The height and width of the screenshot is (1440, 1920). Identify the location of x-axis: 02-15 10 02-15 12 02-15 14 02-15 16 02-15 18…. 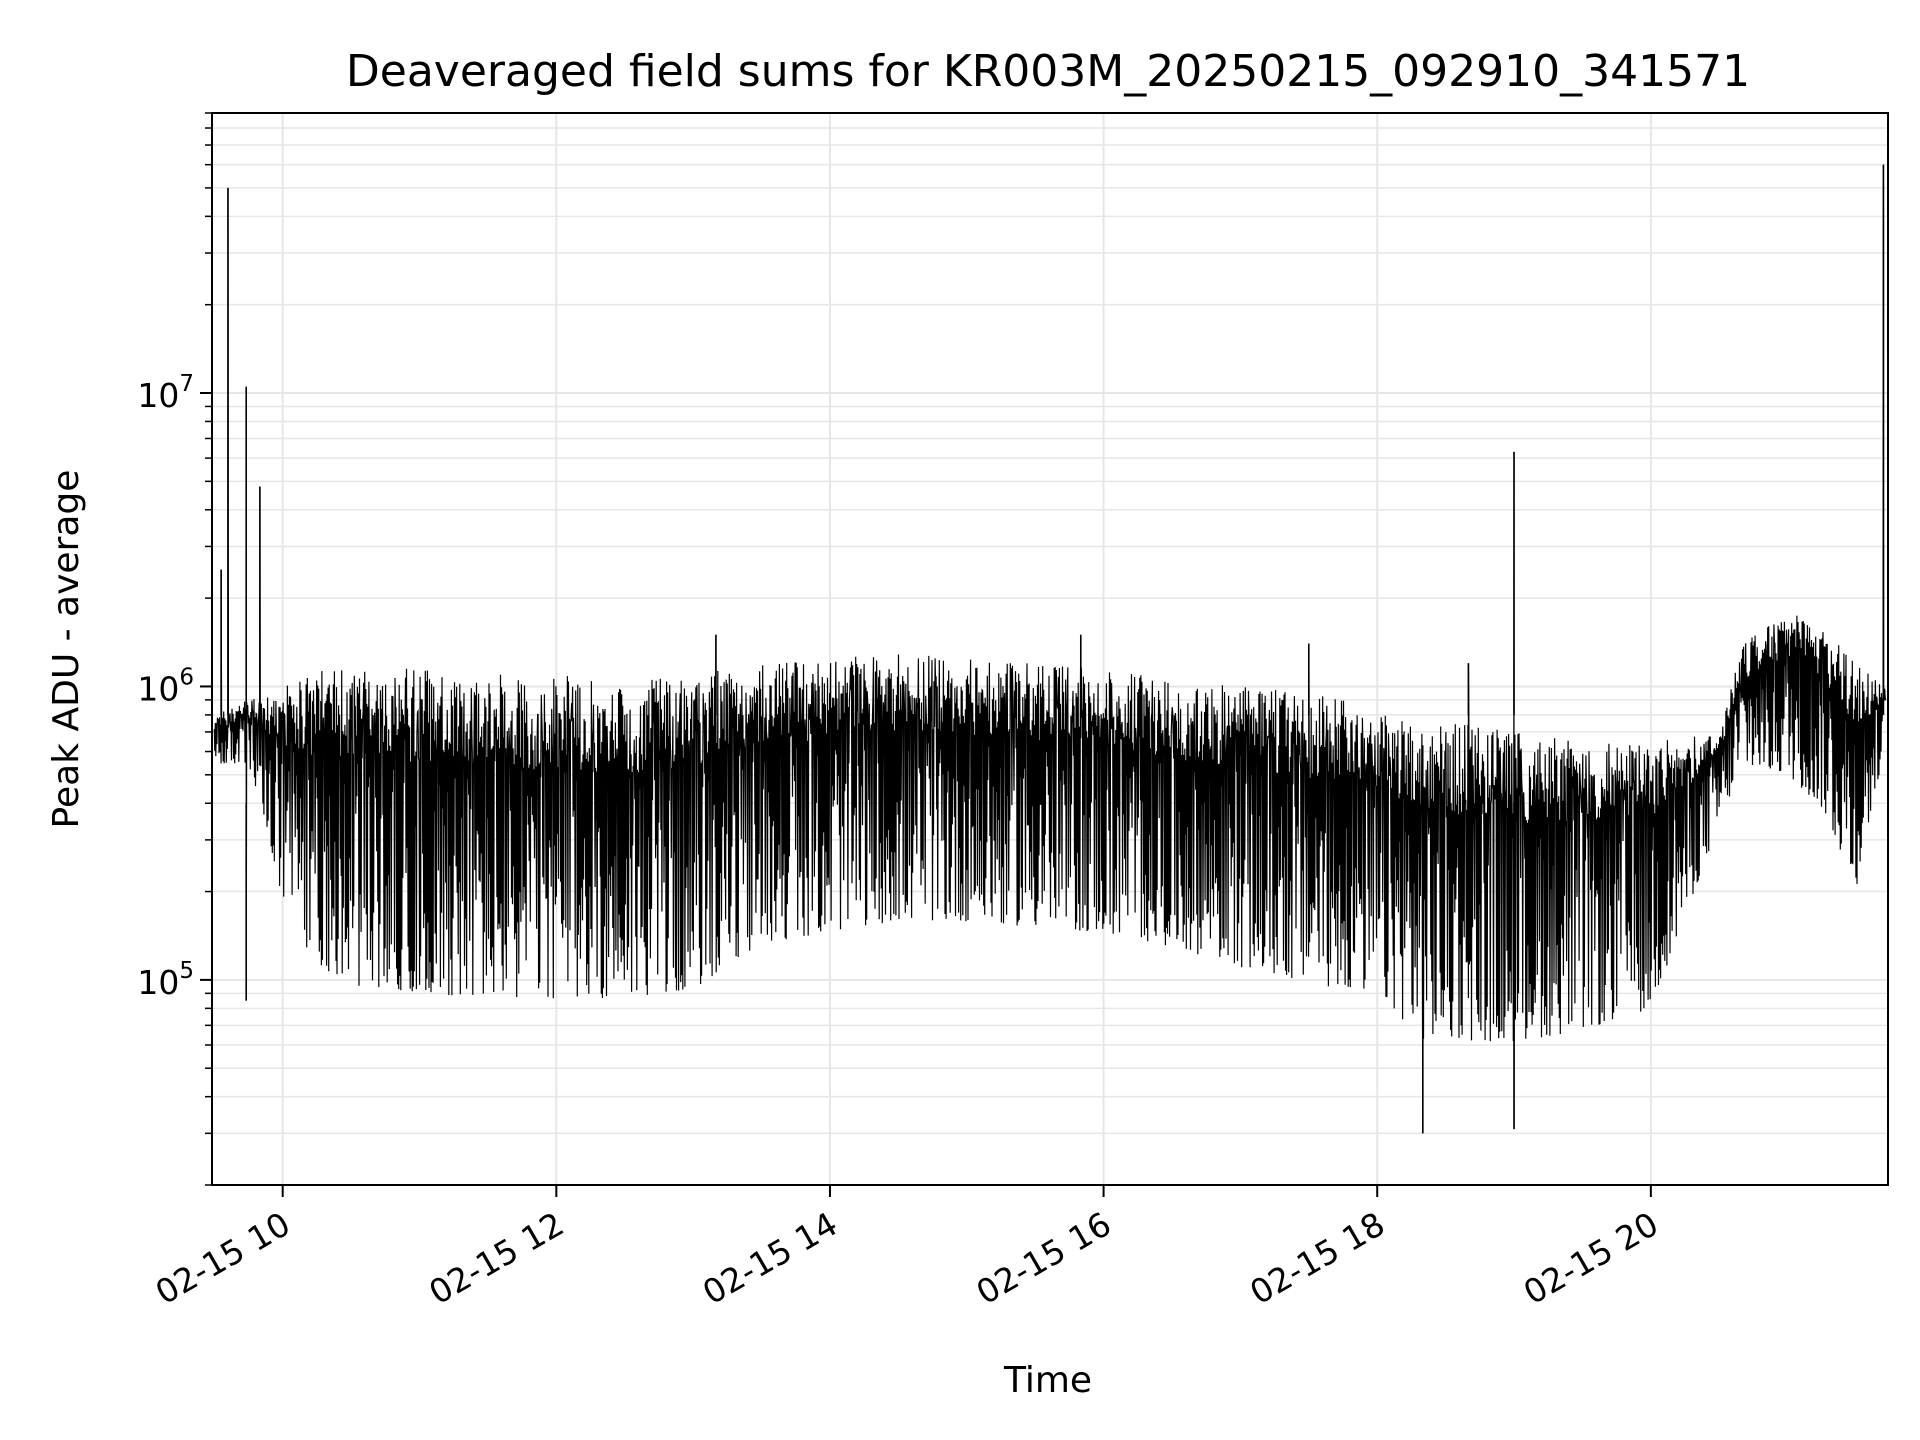
(907, 1248).